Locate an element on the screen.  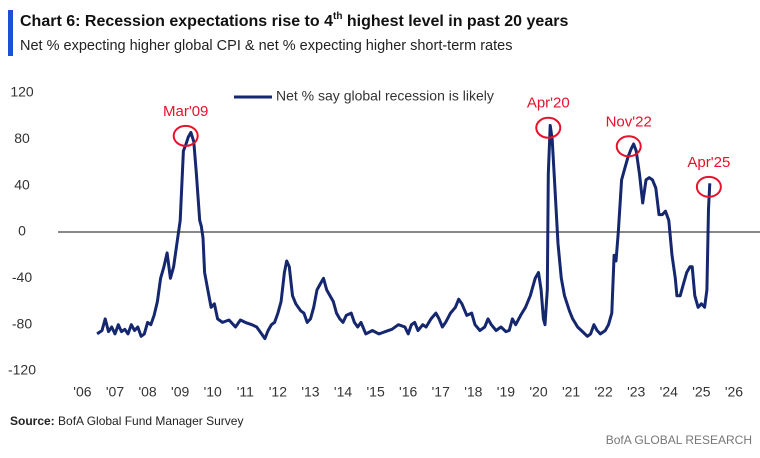
x-tick-label: '23 is located at coordinates (636, 392).